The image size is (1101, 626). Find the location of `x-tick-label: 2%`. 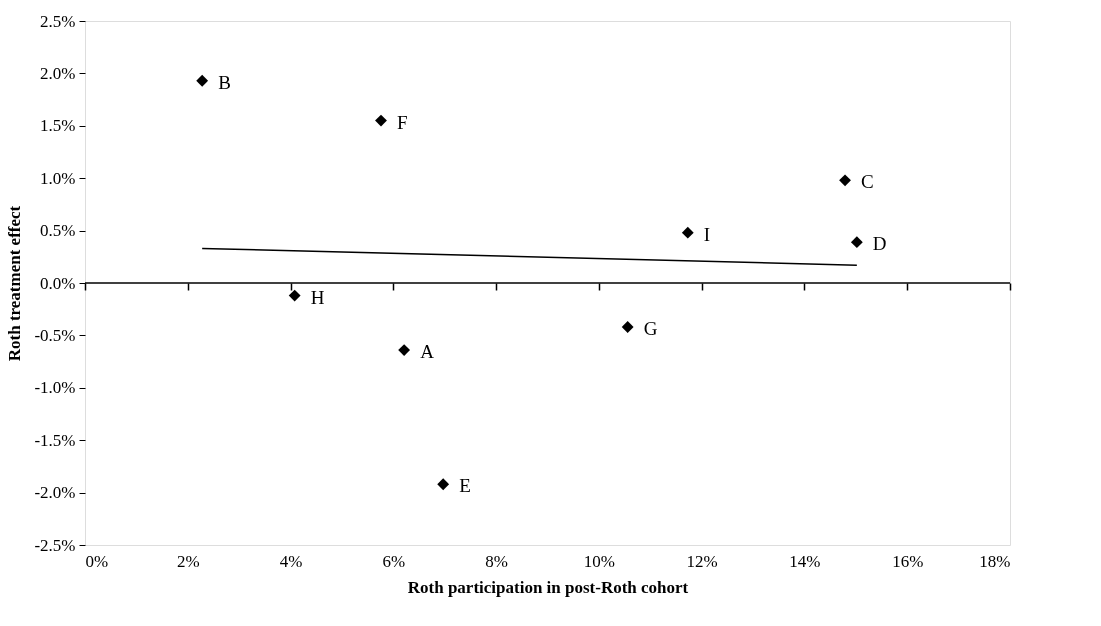

x-tick-label: 2% is located at coordinates (188, 561).